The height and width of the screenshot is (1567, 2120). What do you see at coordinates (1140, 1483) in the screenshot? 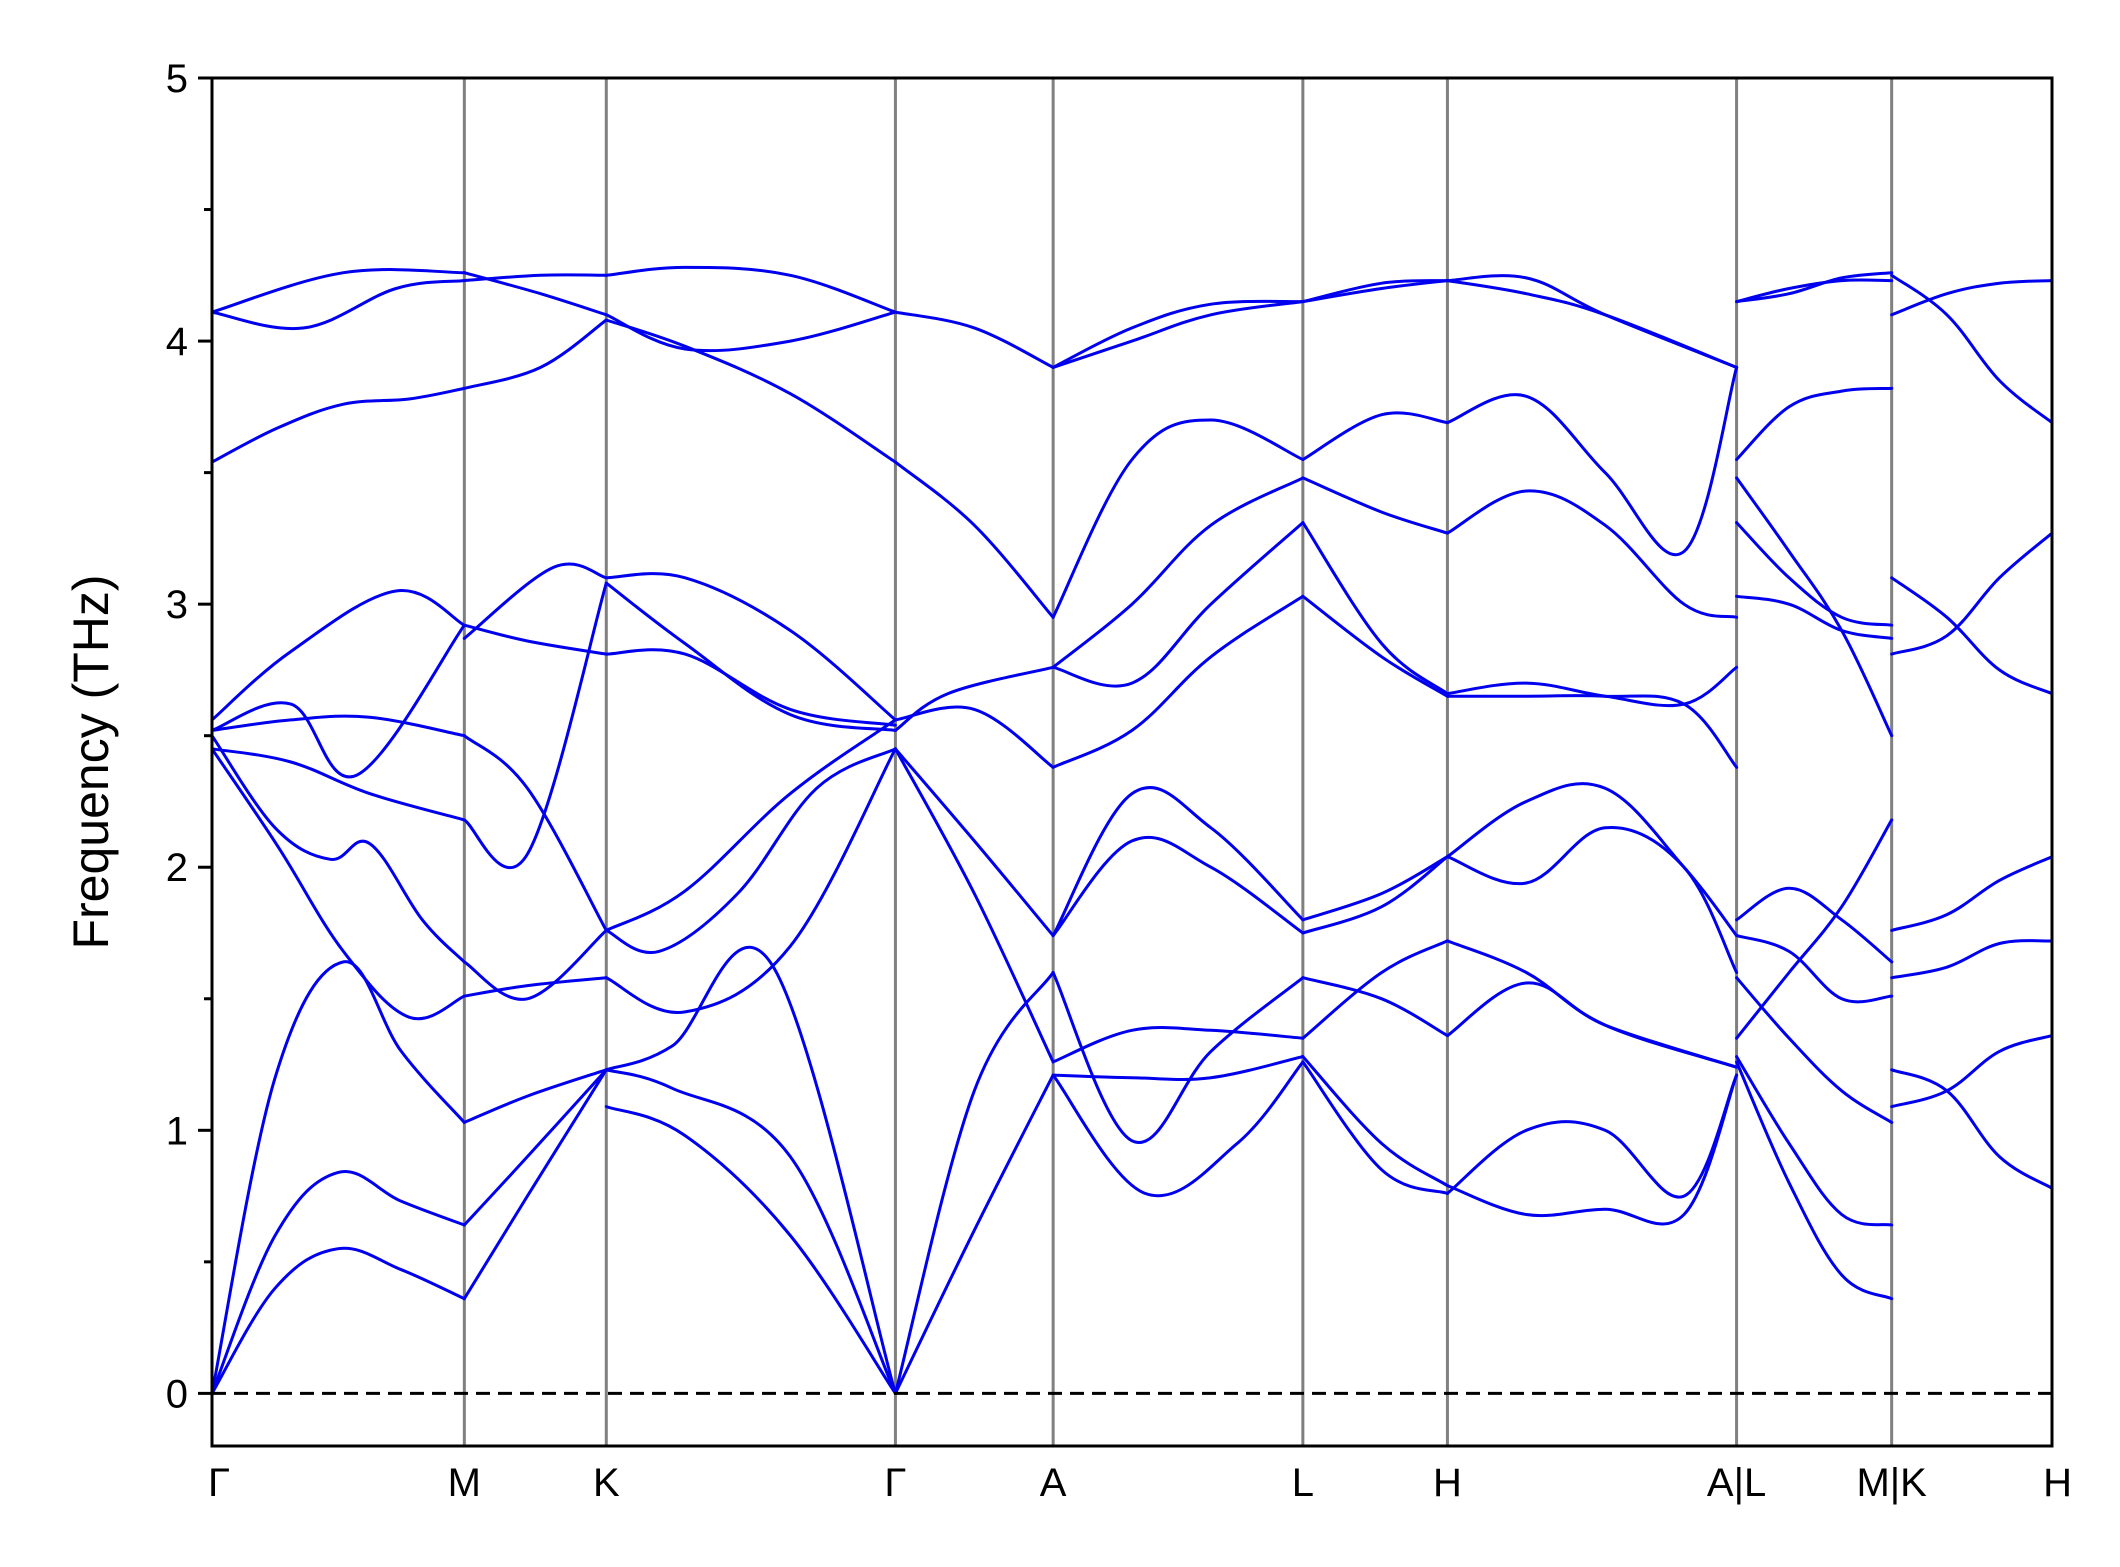
I see `x-axis-labels: Γ M K Γ A L H A|L M|K H` at bounding box center [1140, 1483].